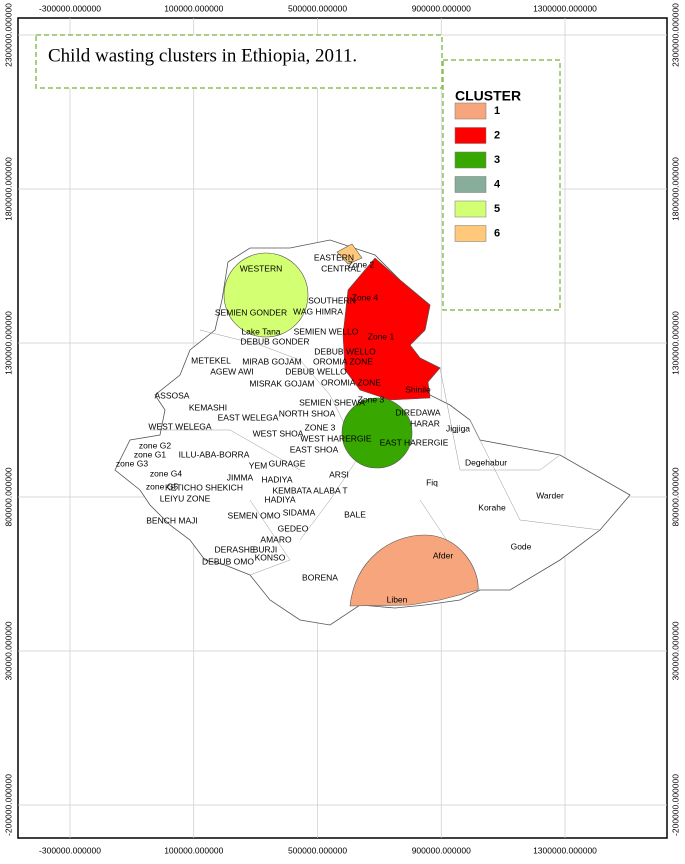 The image size is (685, 864). I want to click on region-label: ARSI, so click(339, 474).